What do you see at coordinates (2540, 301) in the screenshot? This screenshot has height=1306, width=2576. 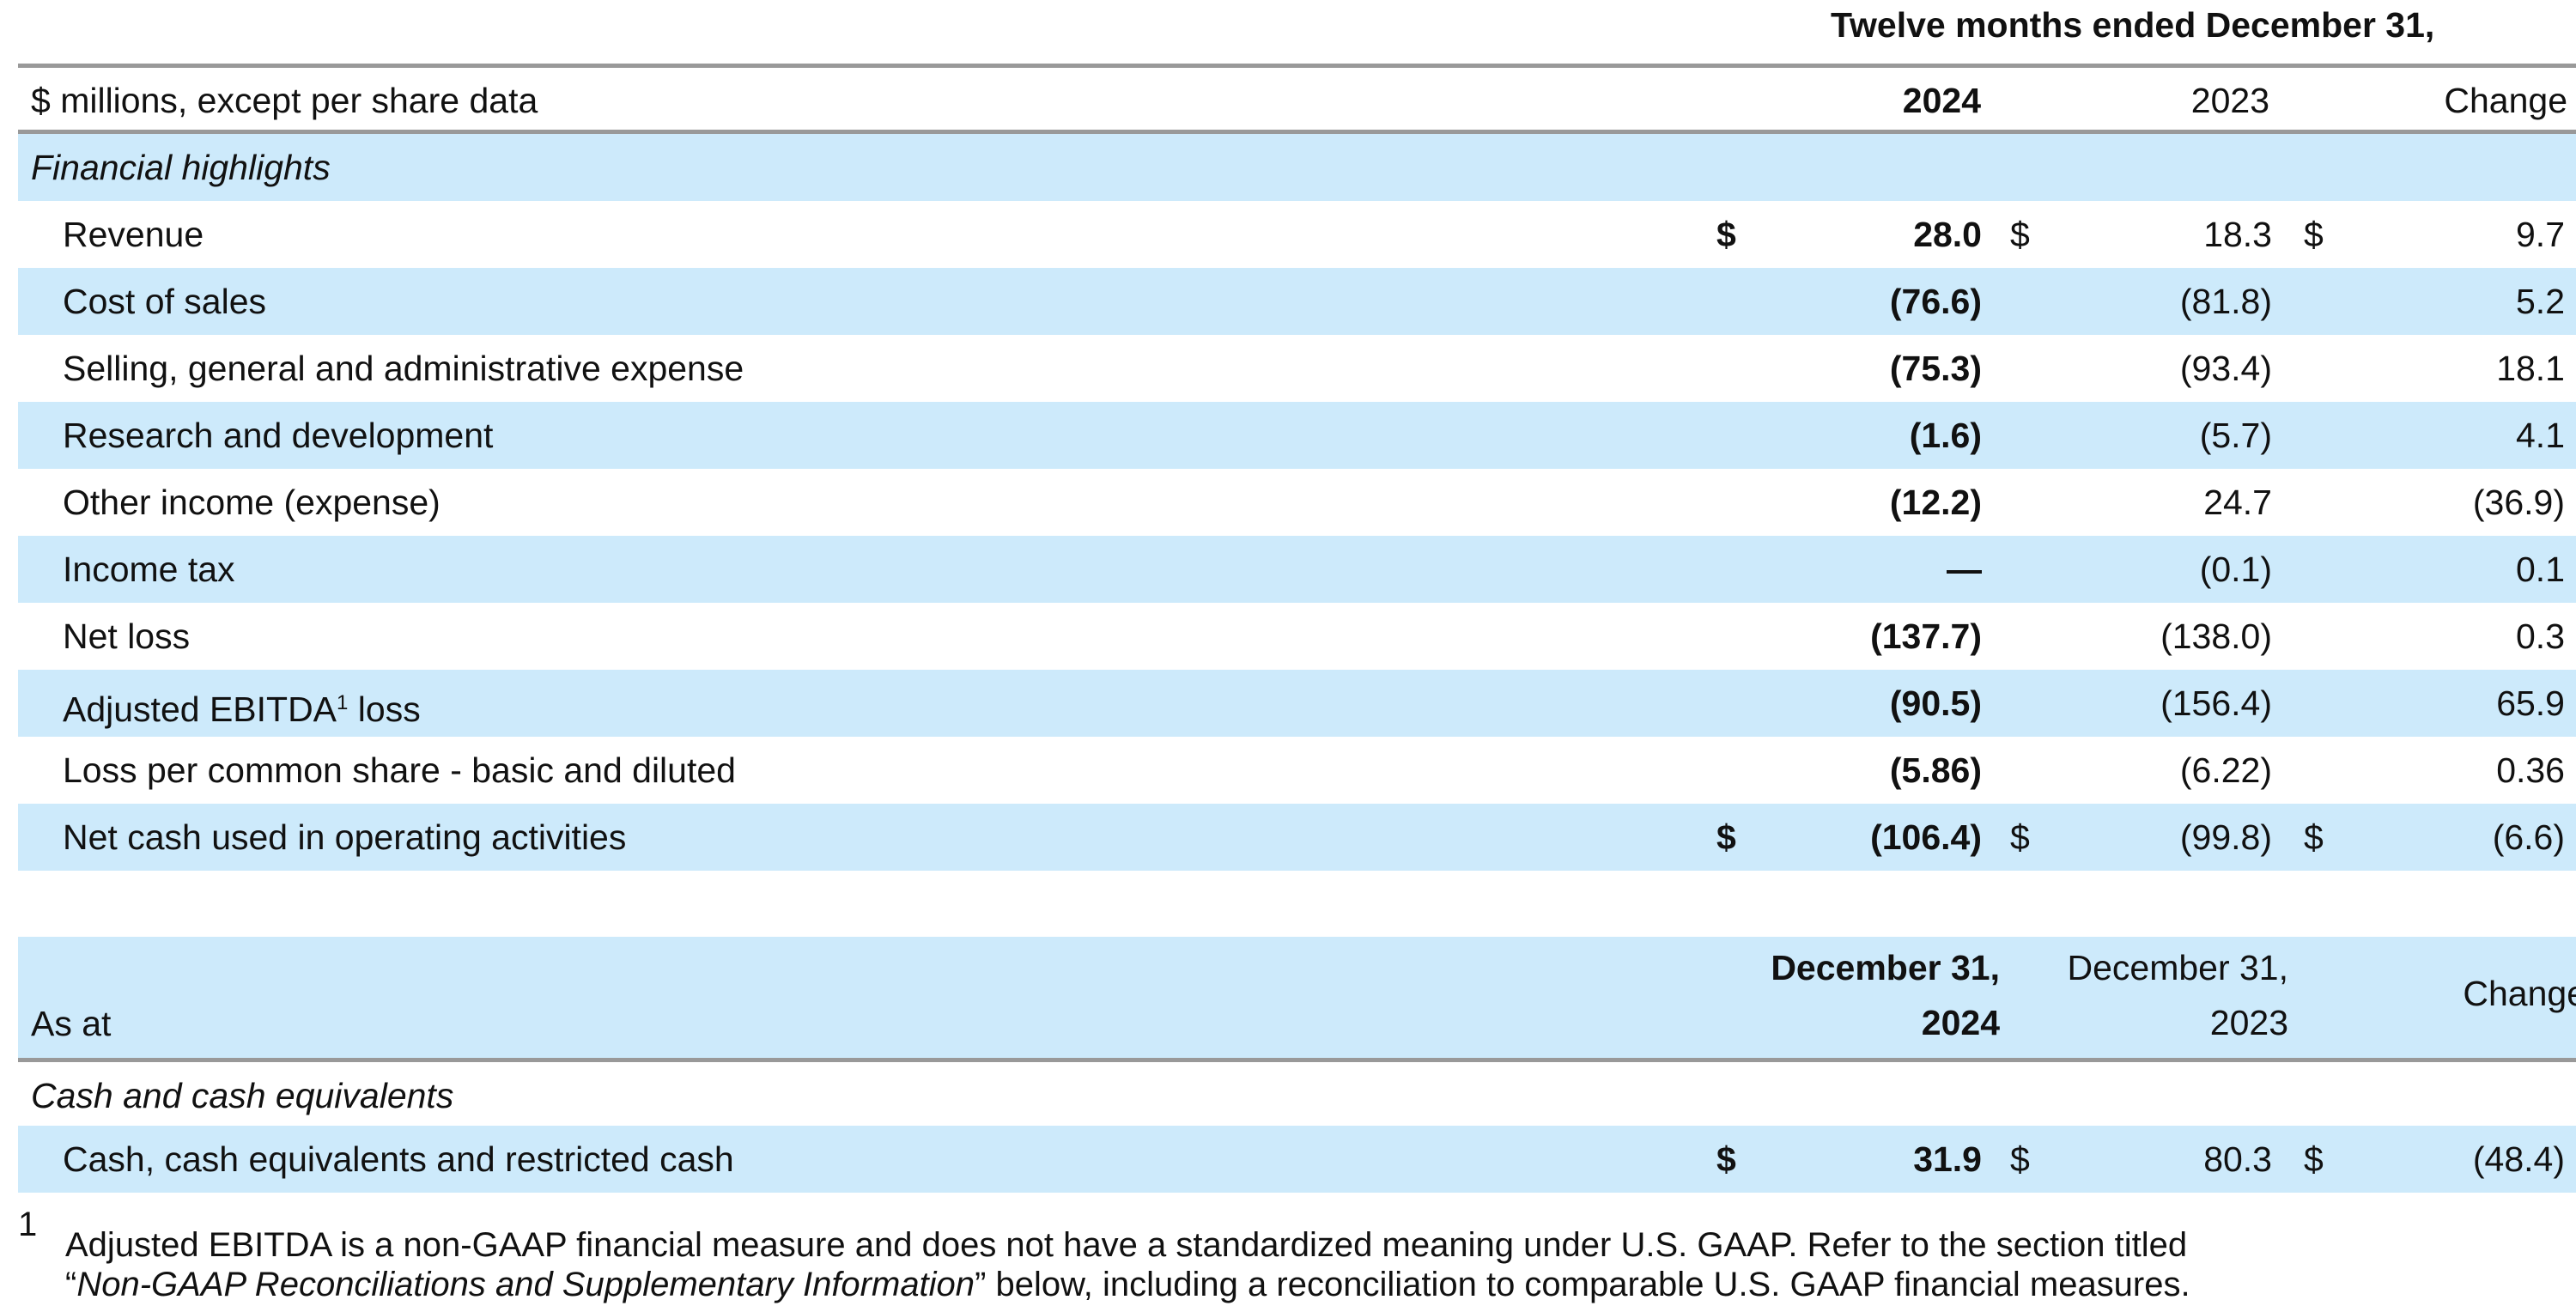 I see `value-change: 5.2` at bounding box center [2540, 301].